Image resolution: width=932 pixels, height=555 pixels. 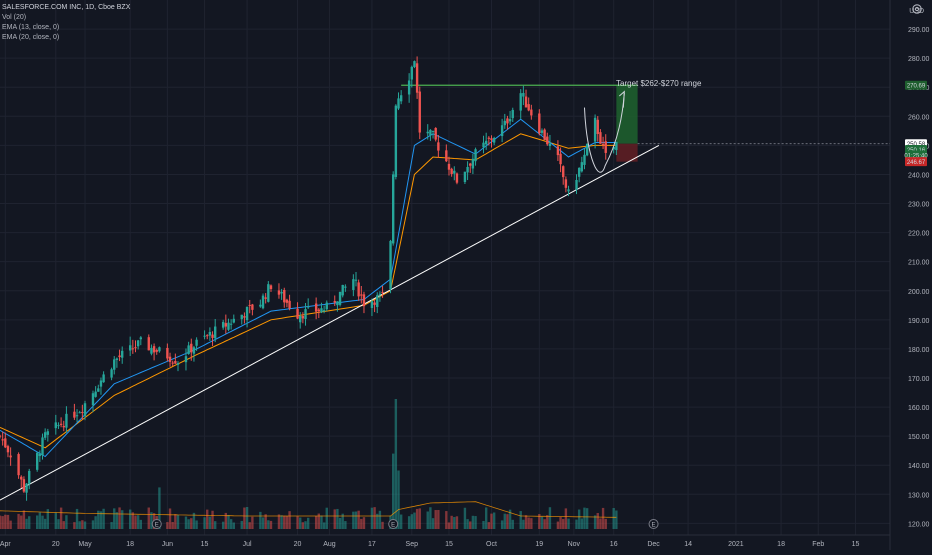 What do you see at coordinates (31, 27) in the screenshot?
I see `indicator-ema13: EMA (13, close, 0)` at bounding box center [31, 27].